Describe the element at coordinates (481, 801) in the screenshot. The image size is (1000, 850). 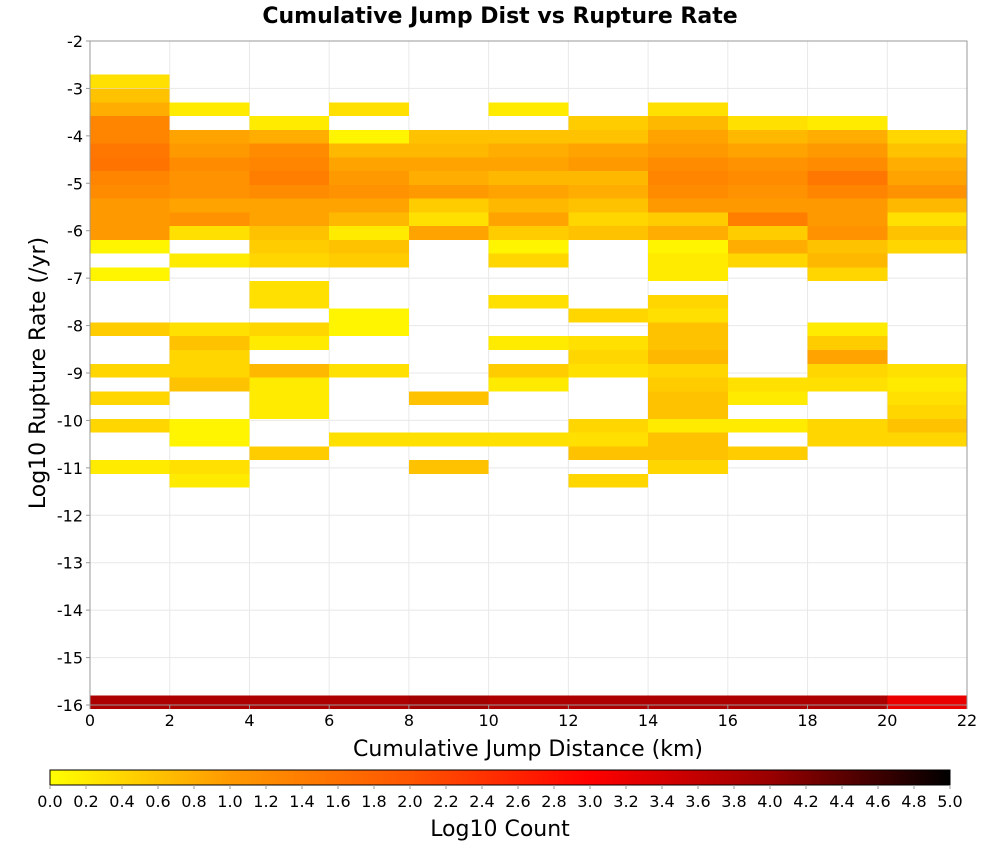
I see `colorbar-tick-label: 2.4` at that location.